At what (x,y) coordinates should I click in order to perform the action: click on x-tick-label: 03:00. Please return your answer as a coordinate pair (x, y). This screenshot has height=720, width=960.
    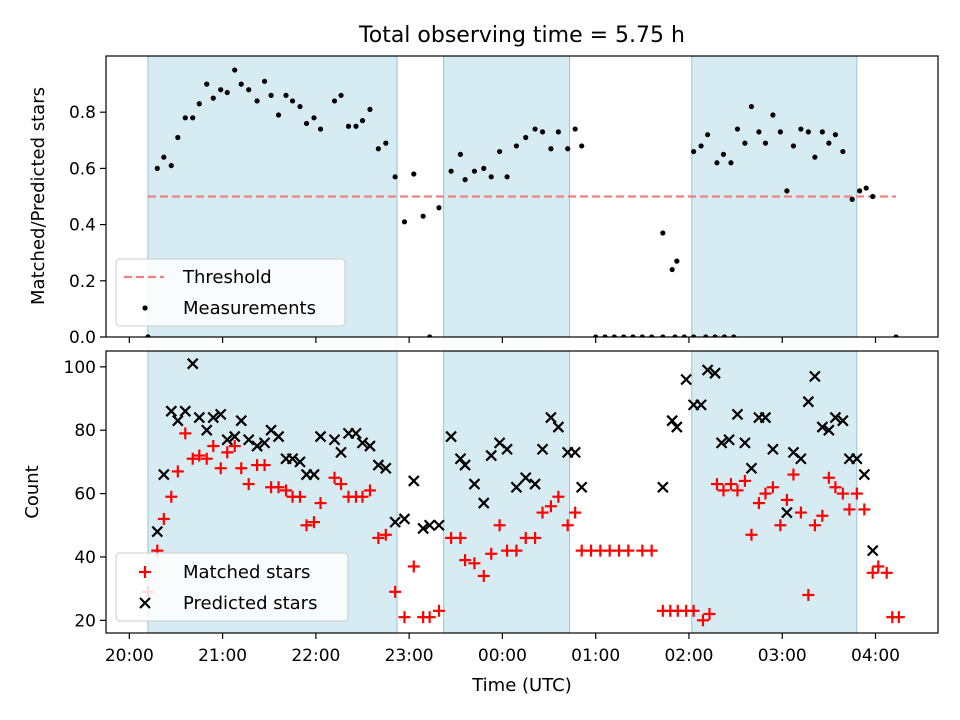
    Looking at the image, I should click on (782, 656).